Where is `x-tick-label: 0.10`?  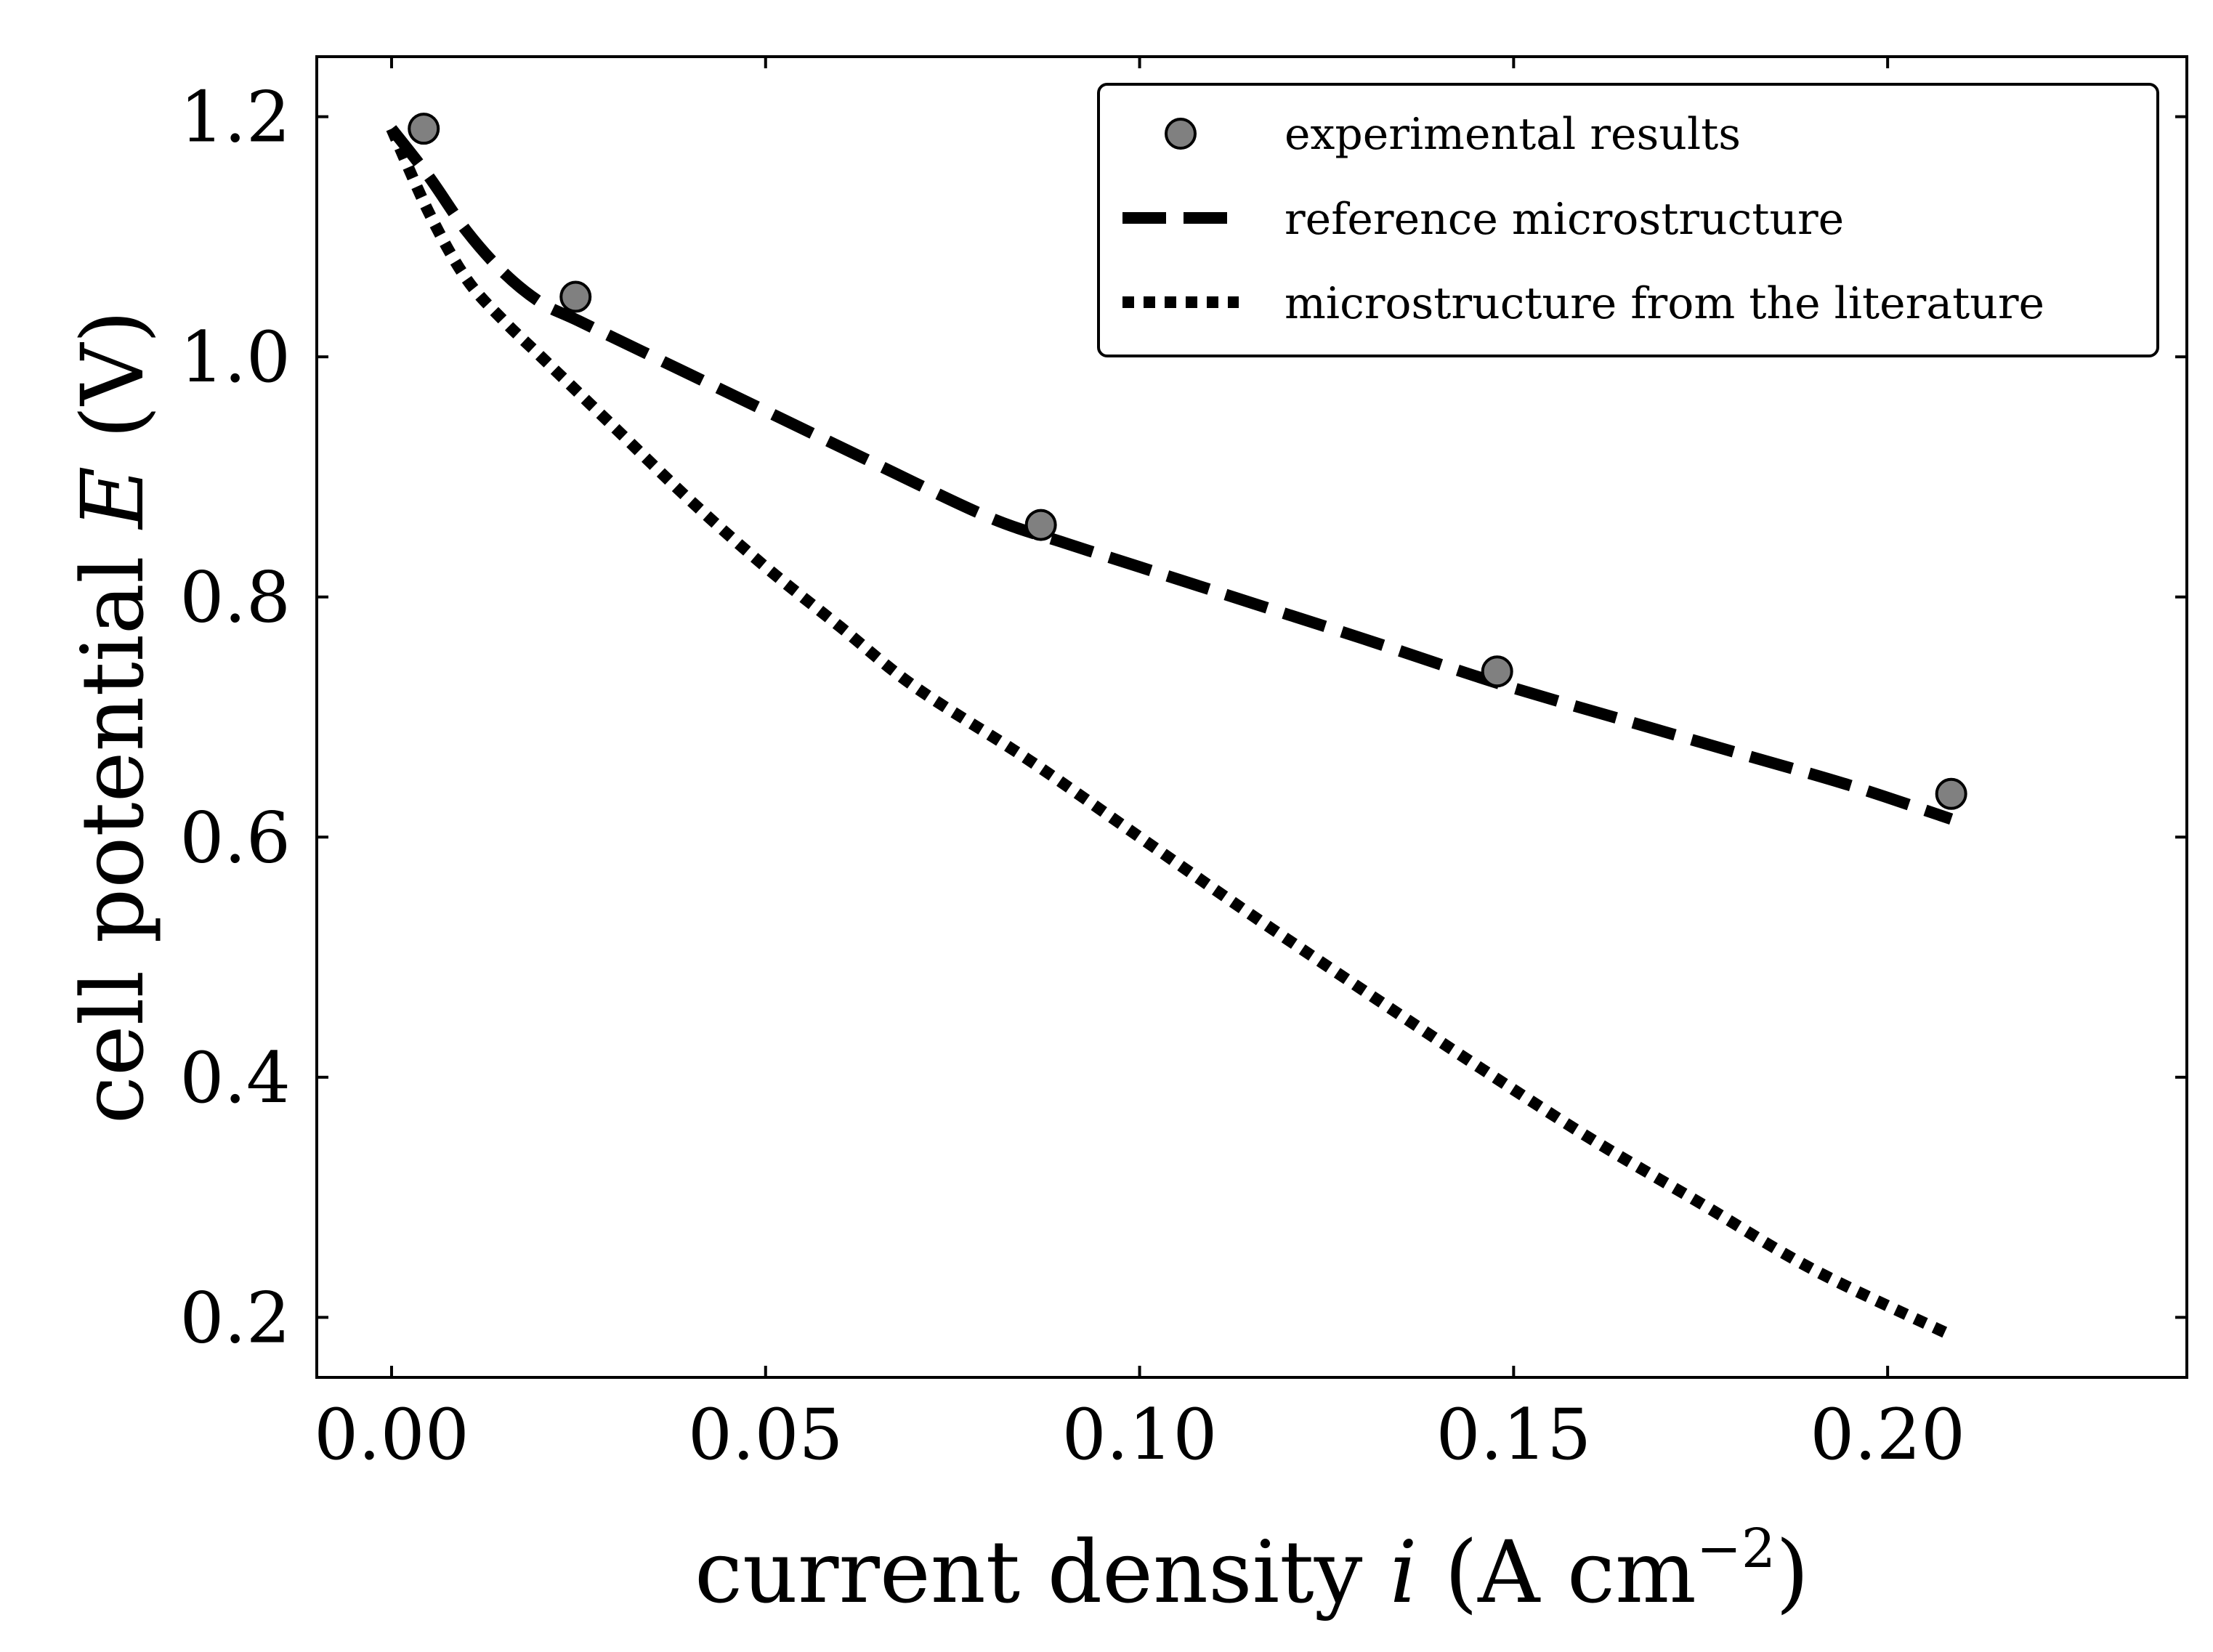 x-tick-label: 0.10 is located at coordinates (1140, 1435).